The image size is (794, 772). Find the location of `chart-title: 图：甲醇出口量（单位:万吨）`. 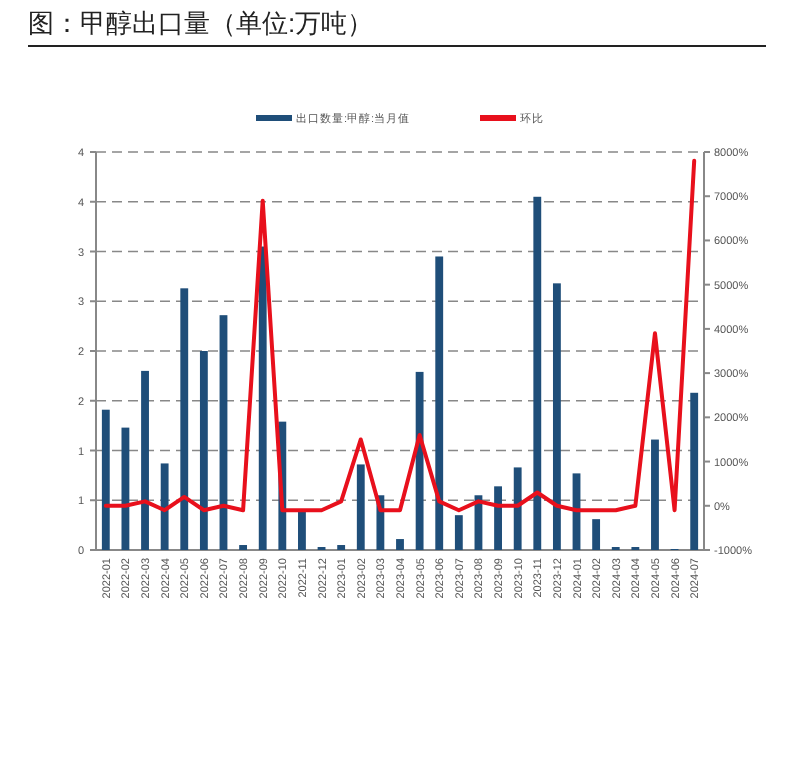

chart-title: 图：甲醇出口量（单位:万吨） is located at coordinates (201, 23).